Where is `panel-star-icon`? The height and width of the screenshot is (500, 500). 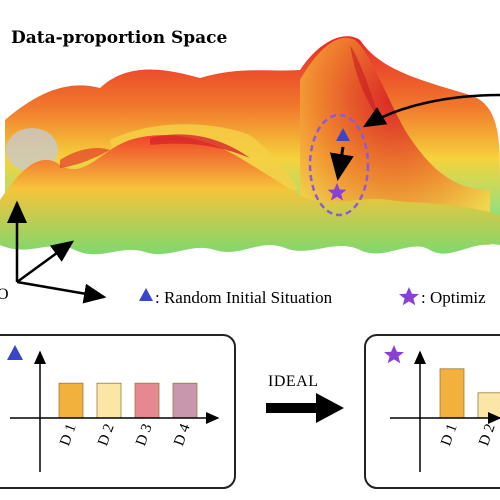 panel-star-icon is located at coordinates (394, 354).